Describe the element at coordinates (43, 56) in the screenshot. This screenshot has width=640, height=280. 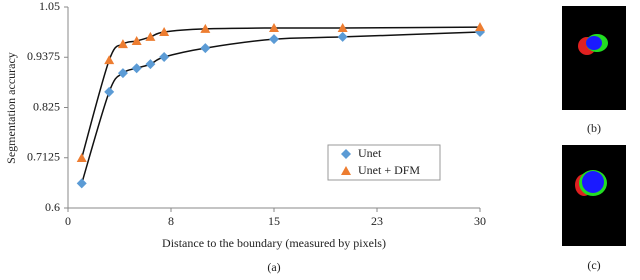
I see `y-tick-label: 0.9375` at that location.